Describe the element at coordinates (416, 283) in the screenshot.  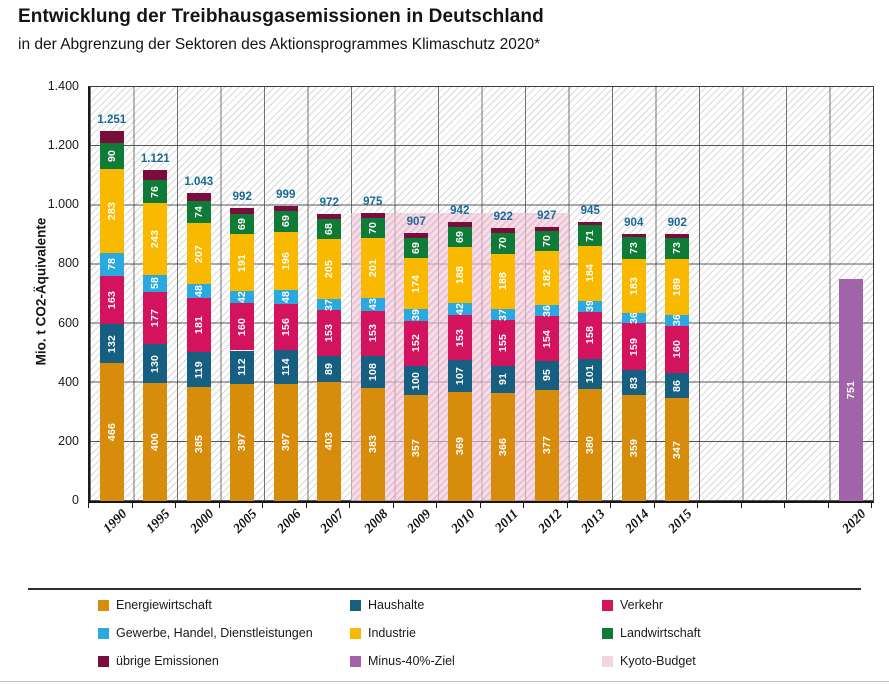
I see `bar-segment-industrie: 174` at that location.